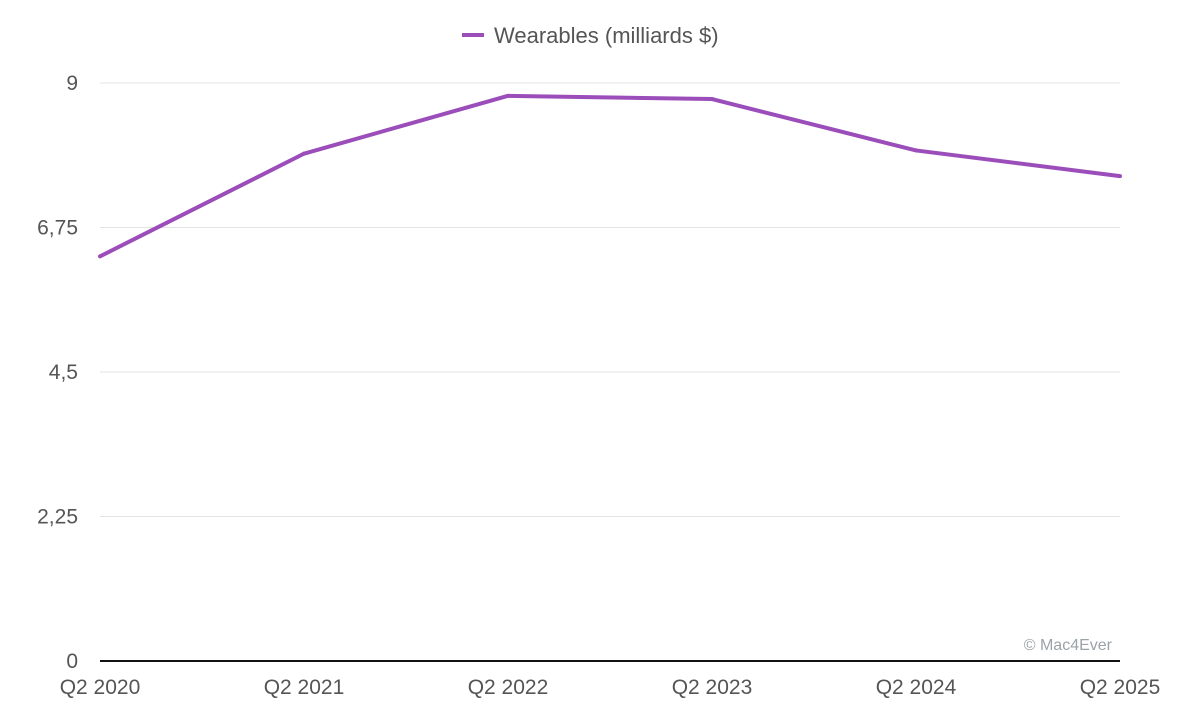 The image size is (1200, 725). What do you see at coordinates (508, 687) in the screenshot?
I see `x-tick-label: Q2 2022` at bounding box center [508, 687].